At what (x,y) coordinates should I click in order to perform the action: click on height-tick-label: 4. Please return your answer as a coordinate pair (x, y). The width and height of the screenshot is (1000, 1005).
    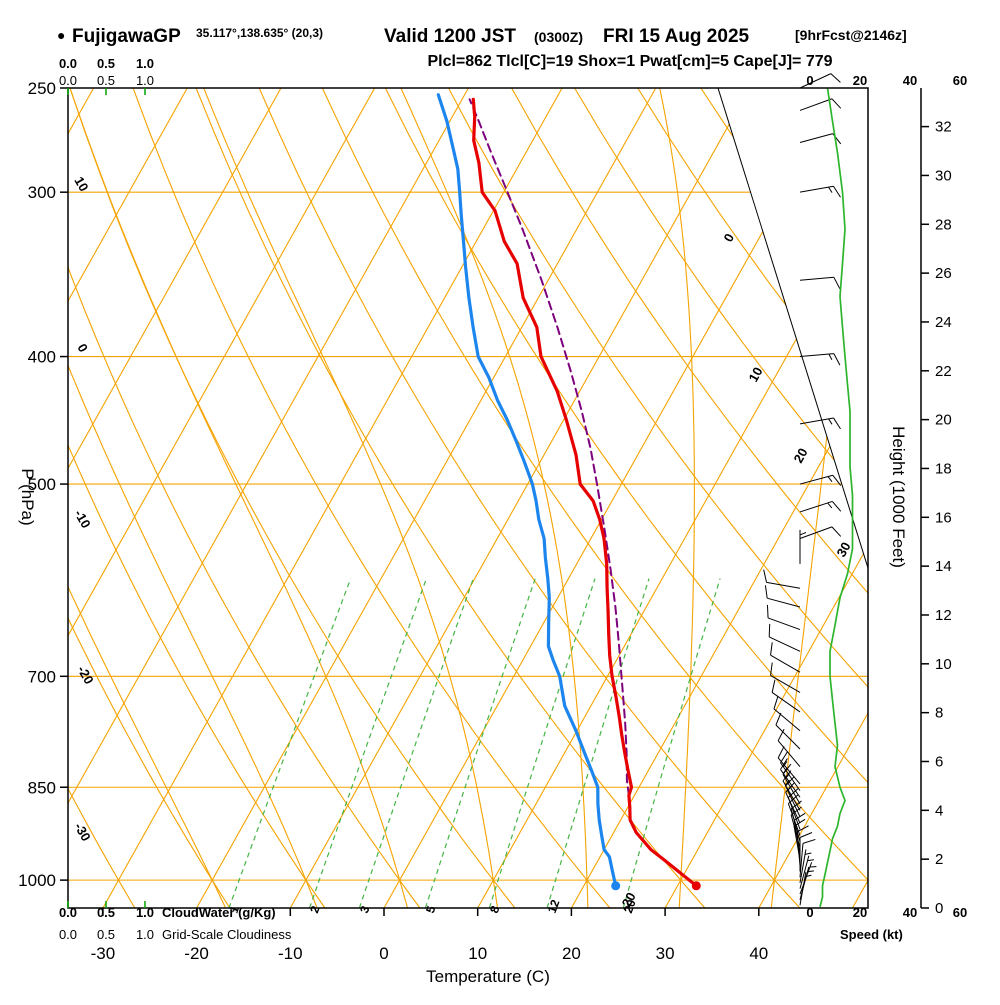
    Looking at the image, I should click on (939, 810).